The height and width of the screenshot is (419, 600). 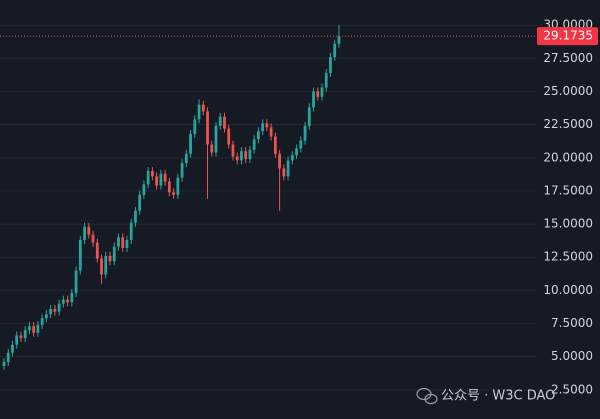 I want to click on y-tick-label: 17.5000, so click(x=568, y=190).